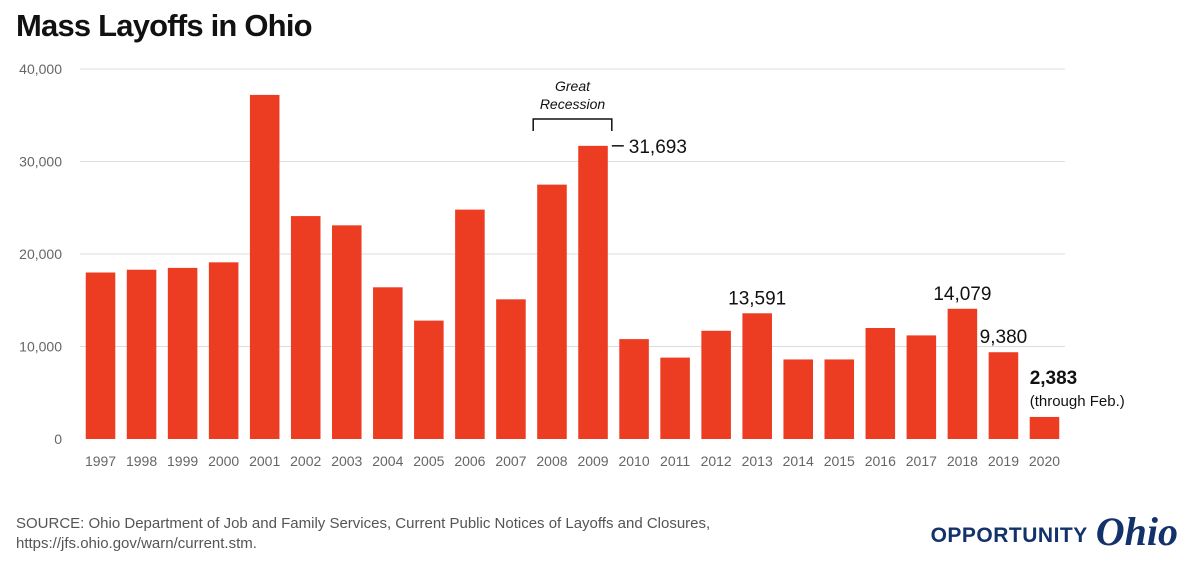 The width and height of the screenshot is (1200, 568). What do you see at coordinates (658, 147) in the screenshot?
I see `data-label-2009: 31,693` at bounding box center [658, 147].